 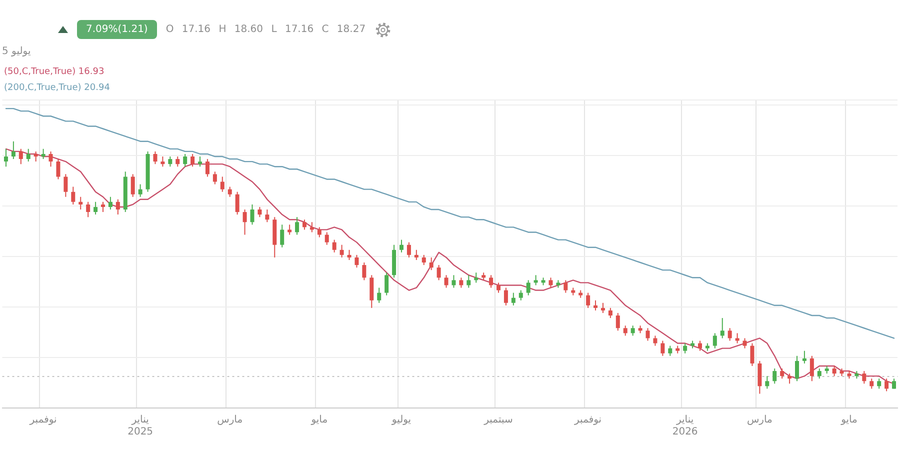 I want to click on x-tick-label: يوليو, so click(x=401, y=420).